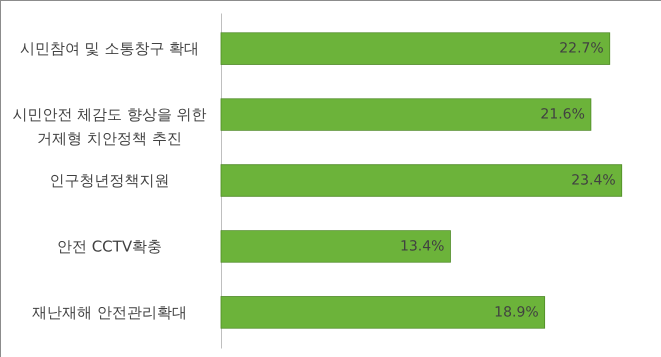 Image resolution: width=661 pixels, height=357 pixels. What do you see at coordinates (422, 246) in the screenshot?
I see `data-label: 13.4%` at bounding box center [422, 246].